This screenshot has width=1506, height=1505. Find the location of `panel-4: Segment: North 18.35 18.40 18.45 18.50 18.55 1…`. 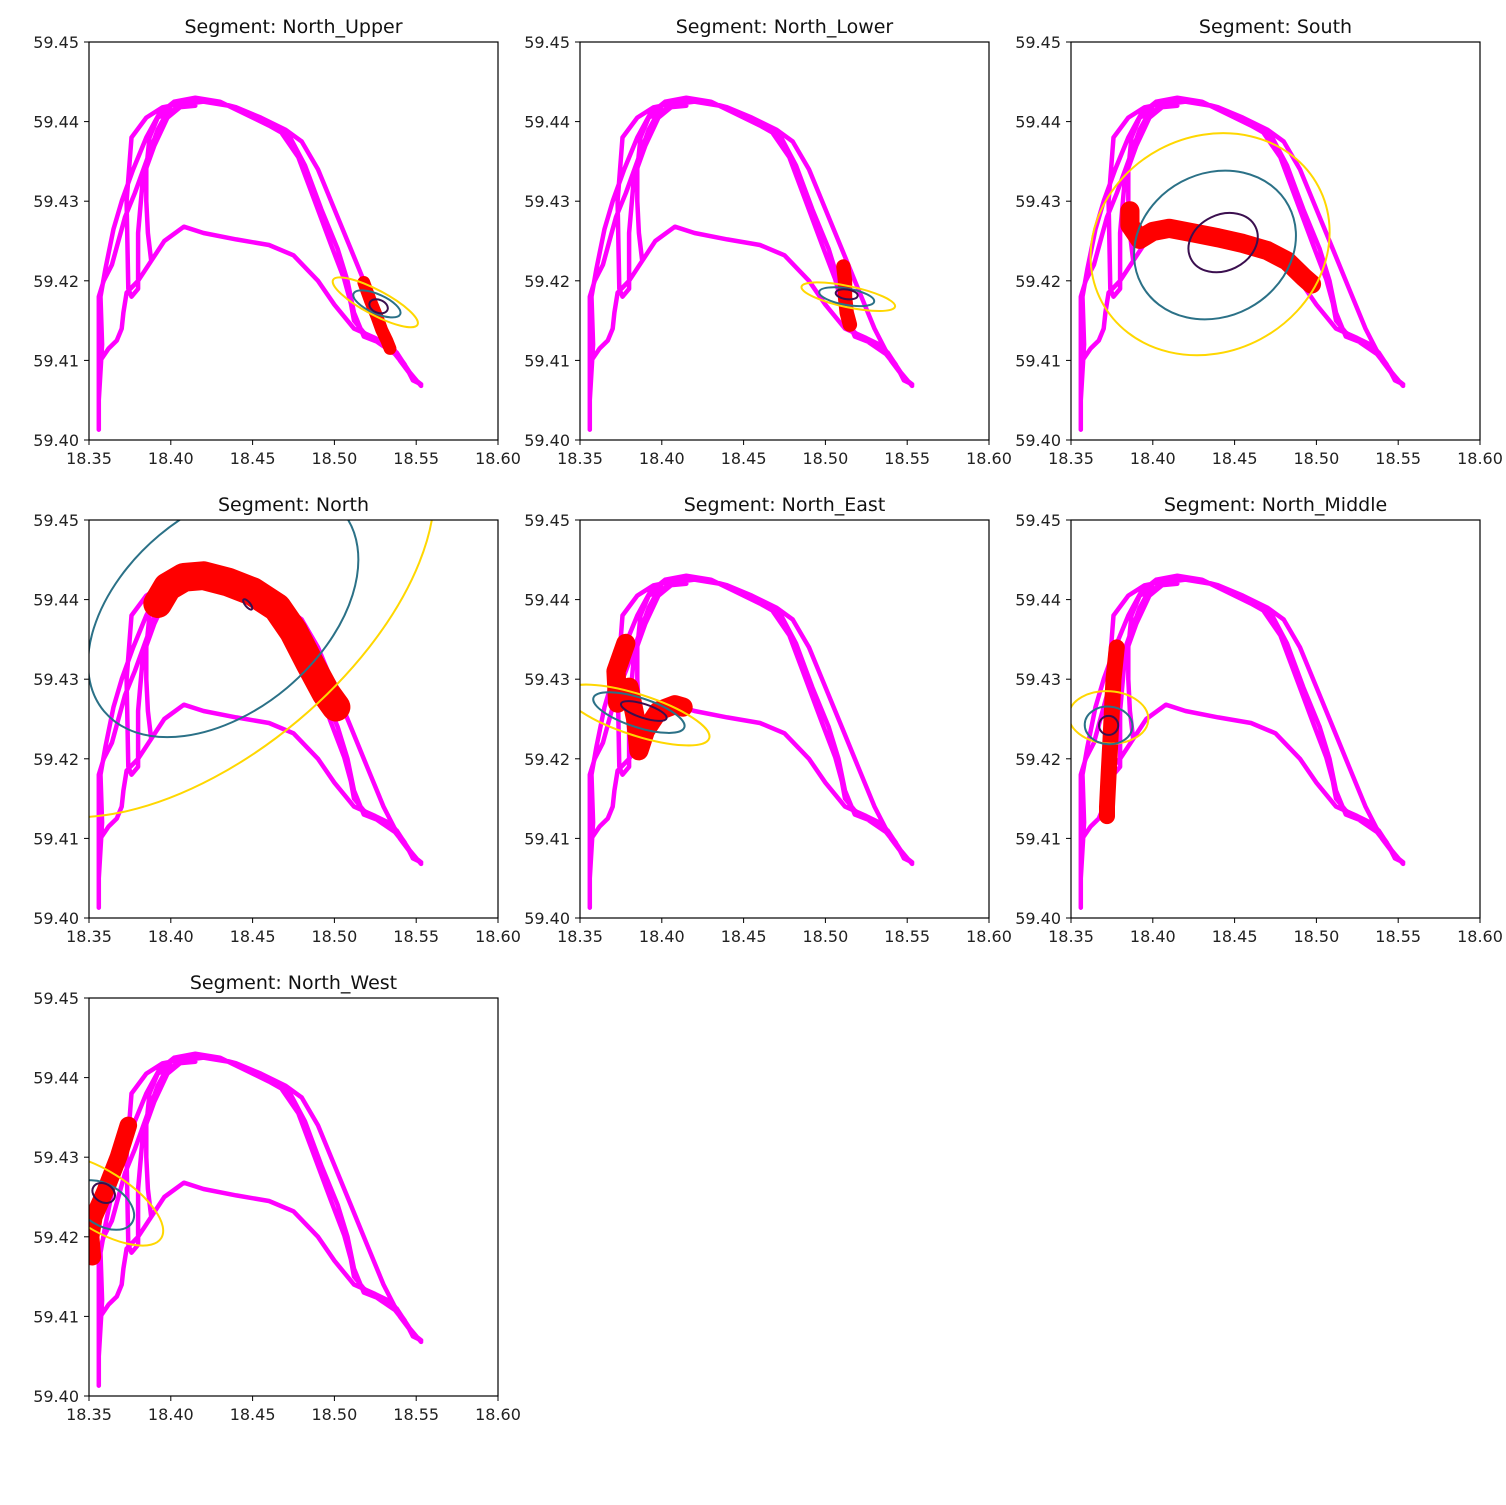

panel-4: Segment: North 18.35 18.40 18.45 18.50 18.55 1… is located at coordinates (277, 720).